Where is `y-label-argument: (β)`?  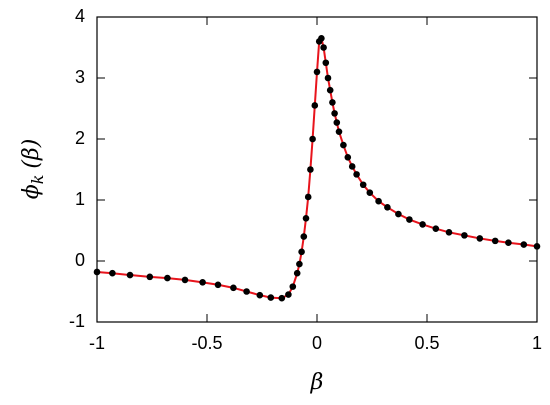 y-label-argument: (β) is located at coordinates (31, 154).